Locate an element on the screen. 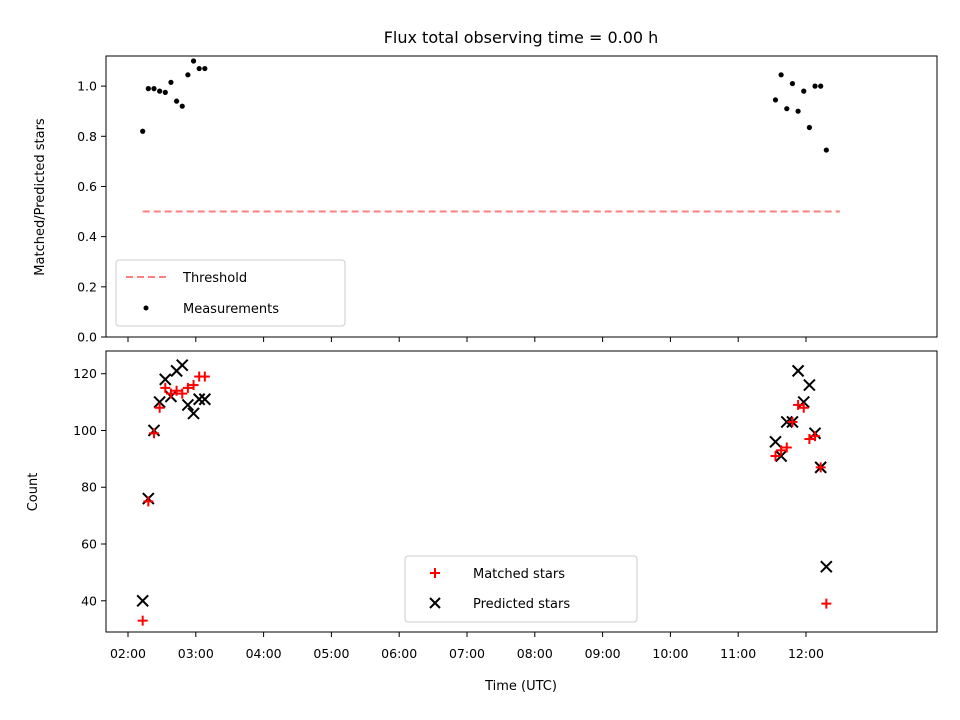  legend-matched-label: Matched stars is located at coordinates (519, 574).